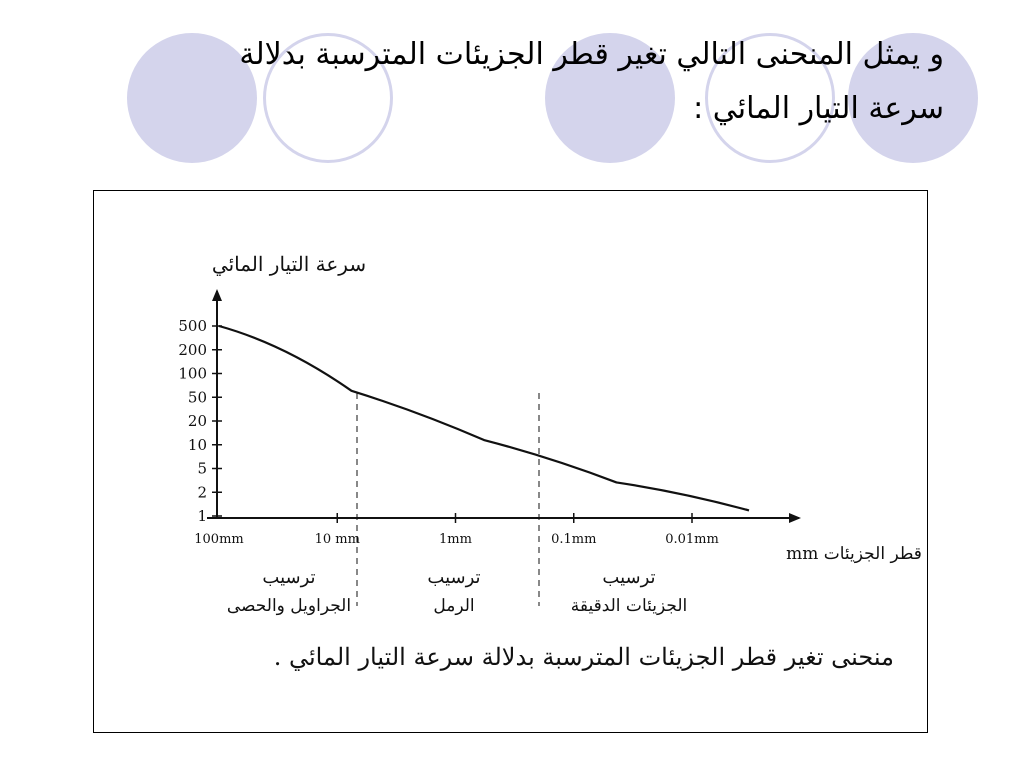 Image resolution: width=1024 pixels, height=768 pixels. Describe the element at coordinates (337, 539) in the screenshot. I see `x-tick-label: 10 mm` at that location.